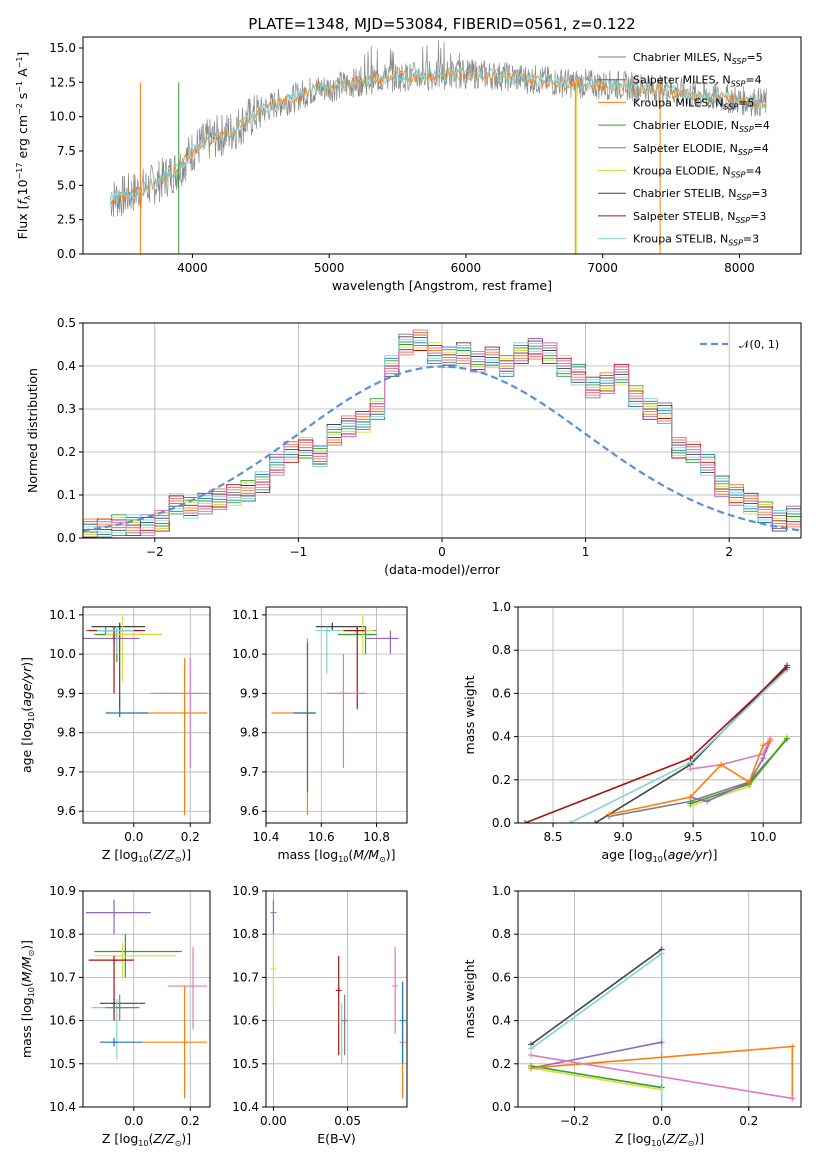  I want to click on axes-frame, so click(659, 715).